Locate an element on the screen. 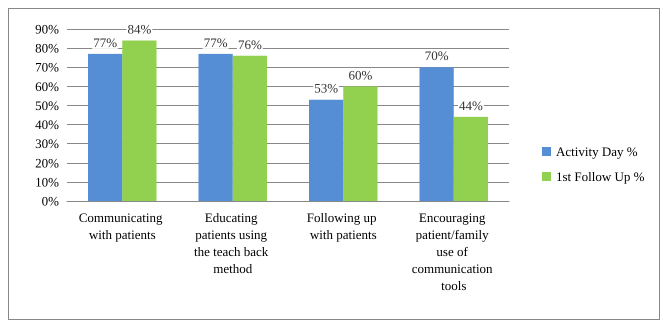  data-label: 70% is located at coordinates (436, 56).